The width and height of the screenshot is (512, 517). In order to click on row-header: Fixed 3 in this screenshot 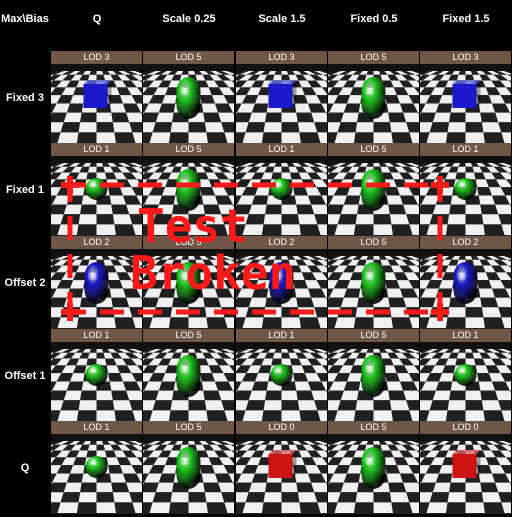, I will do `click(25, 97)`.